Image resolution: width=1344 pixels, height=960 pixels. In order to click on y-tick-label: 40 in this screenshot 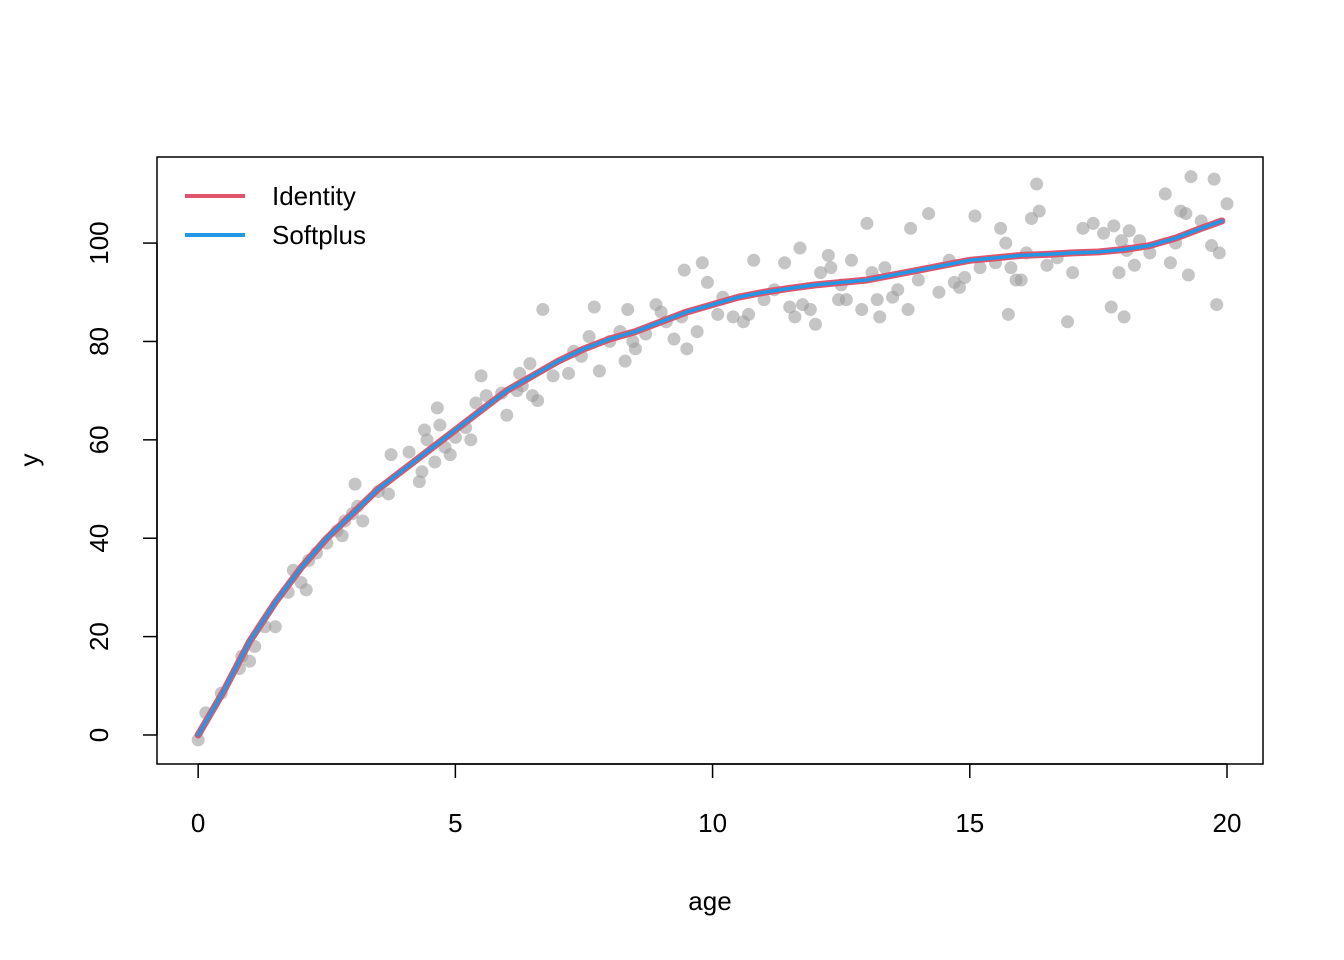, I will do `click(99, 538)`.